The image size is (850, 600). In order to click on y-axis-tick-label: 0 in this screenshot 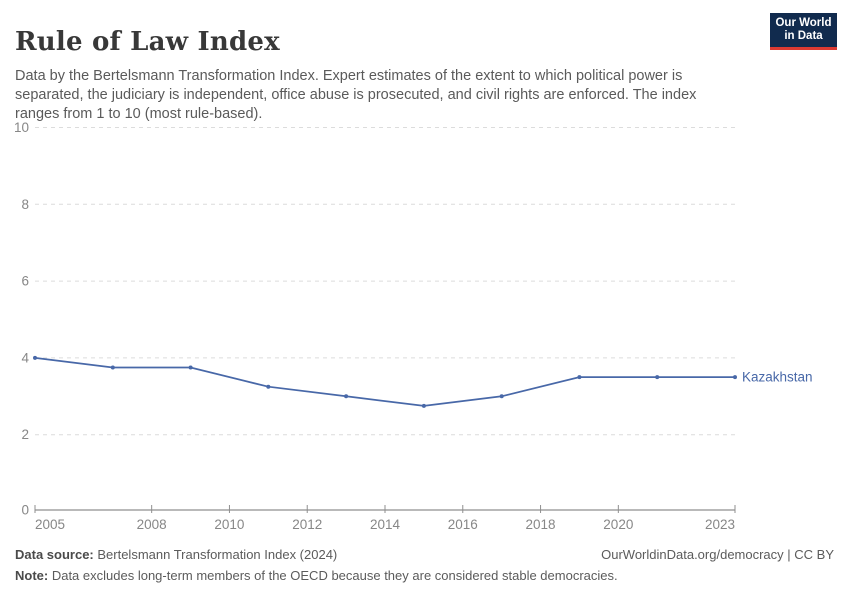, I will do `click(25, 510)`.